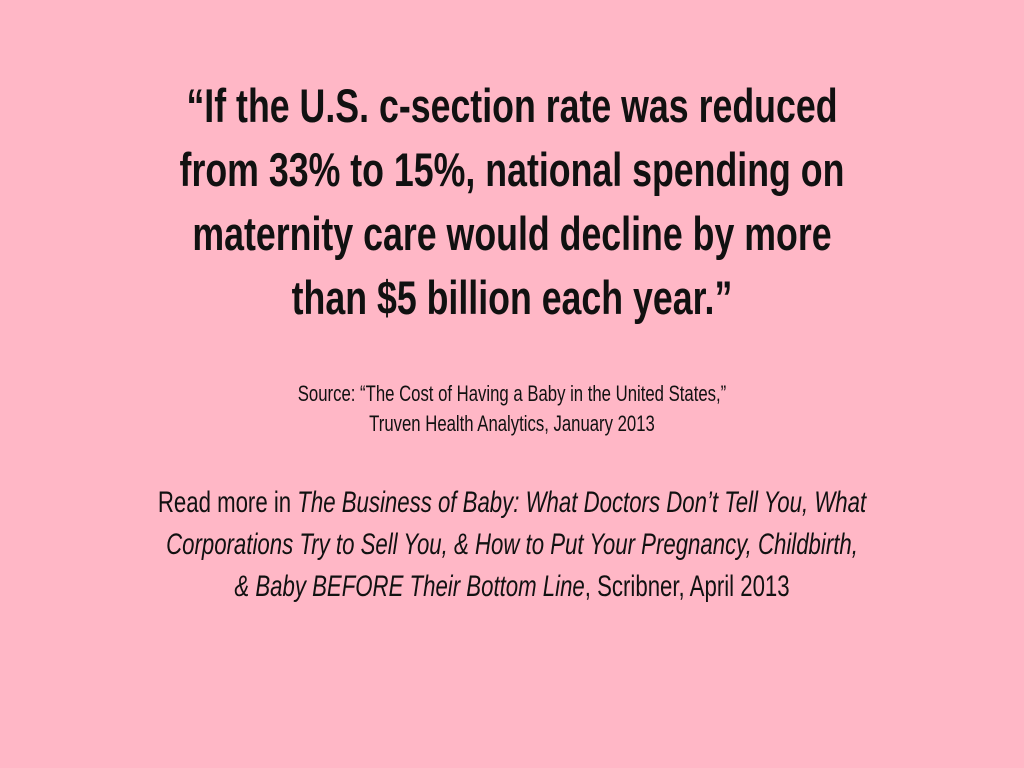 The width and height of the screenshot is (1024, 768). What do you see at coordinates (512, 169) in the screenshot?
I see `quote-line: from 33% to 15%, national spending on` at bounding box center [512, 169].